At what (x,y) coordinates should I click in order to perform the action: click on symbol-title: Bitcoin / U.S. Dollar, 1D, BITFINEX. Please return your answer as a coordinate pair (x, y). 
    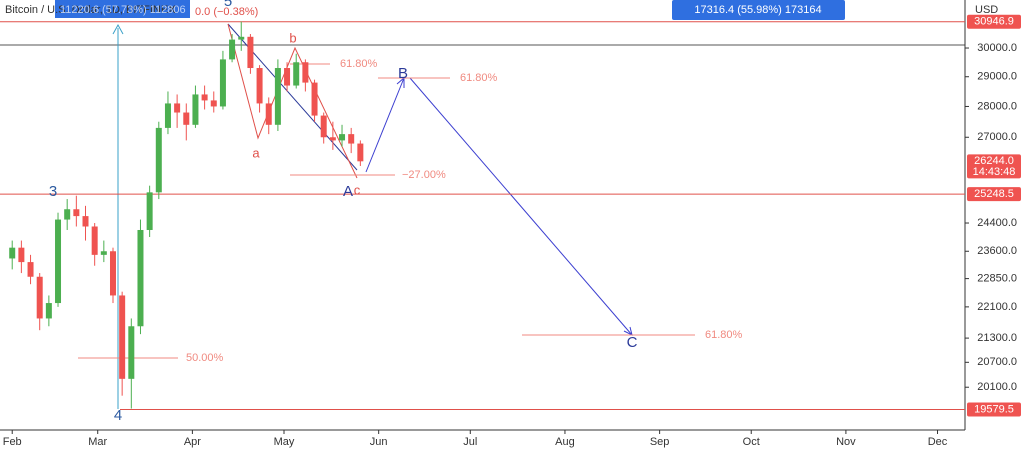
    Looking at the image, I should click on (90, 10).